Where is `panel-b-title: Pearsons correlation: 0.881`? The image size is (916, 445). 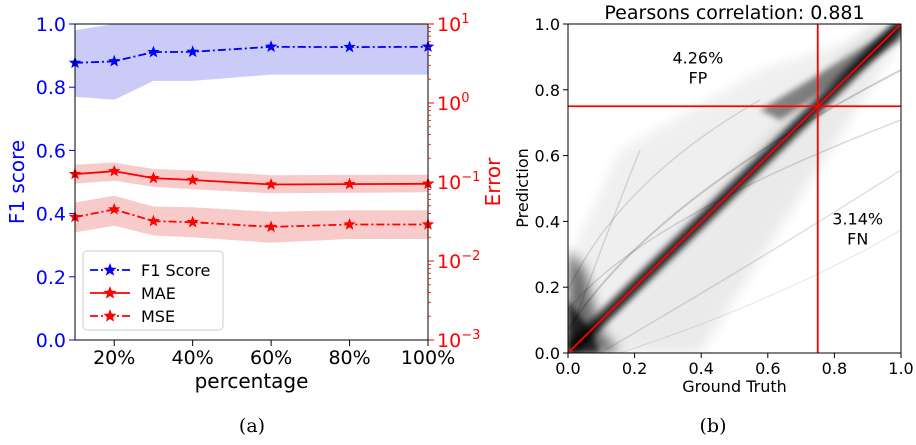 panel-b-title: Pearsons correlation: 0.881 is located at coordinates (734, 13).